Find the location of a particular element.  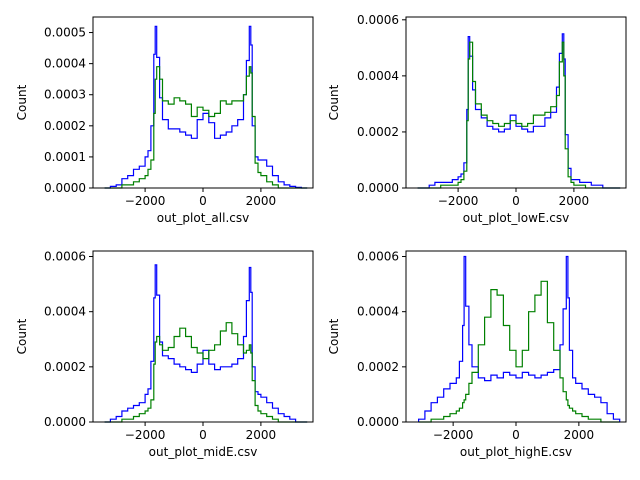

y-tick-label: 0.0003 is located at coordinates (65, 95).